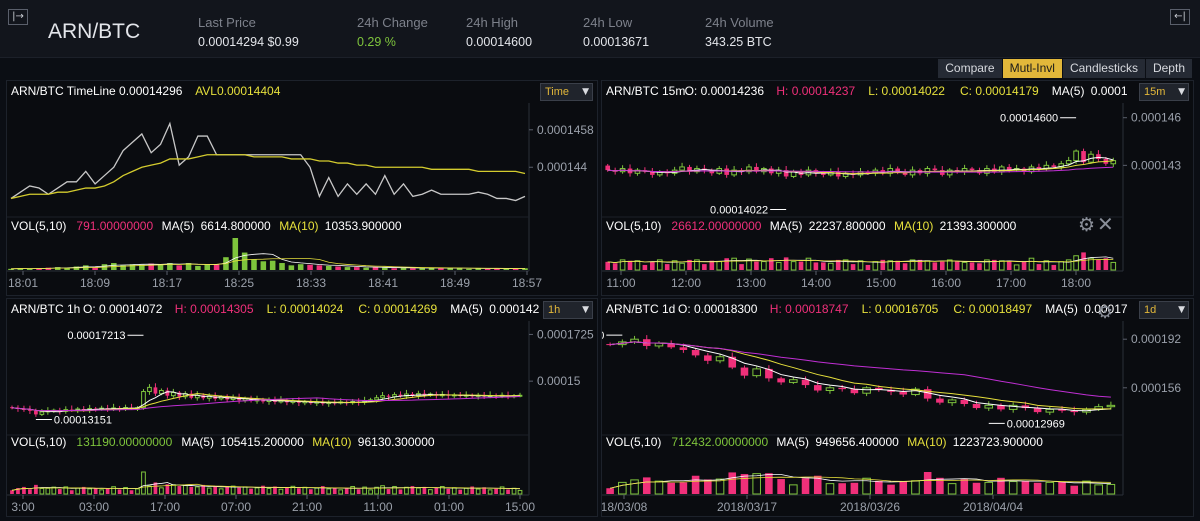 The image size is (1200, 521). I want to click on y-tick-label: 0.000192, so click(1156, 339).